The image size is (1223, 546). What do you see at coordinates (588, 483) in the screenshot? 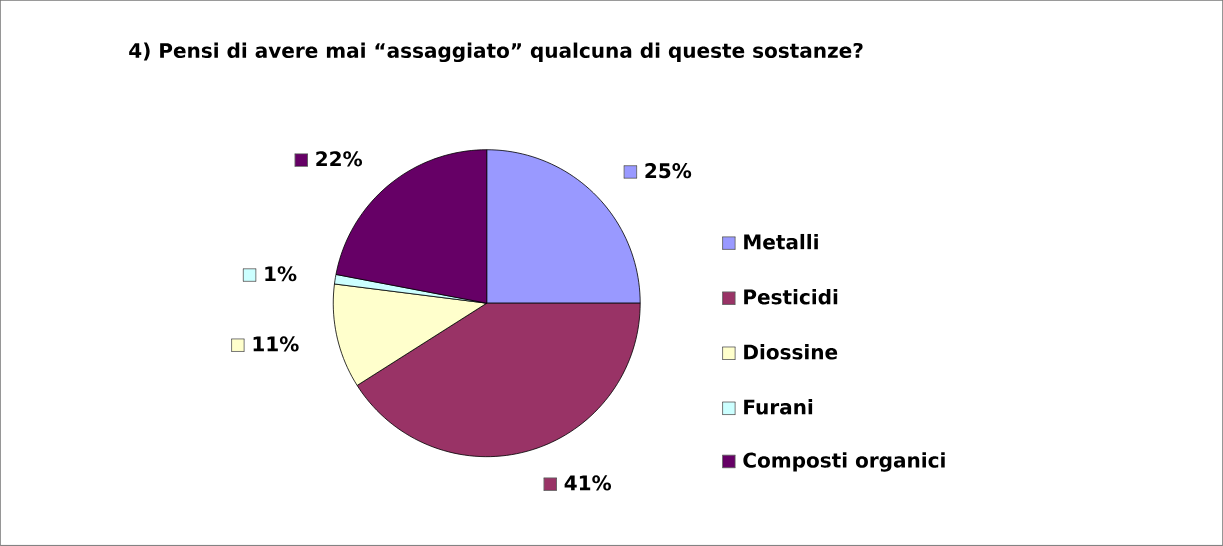
I see `data-label: 41%` at bounding box center [588, 483].